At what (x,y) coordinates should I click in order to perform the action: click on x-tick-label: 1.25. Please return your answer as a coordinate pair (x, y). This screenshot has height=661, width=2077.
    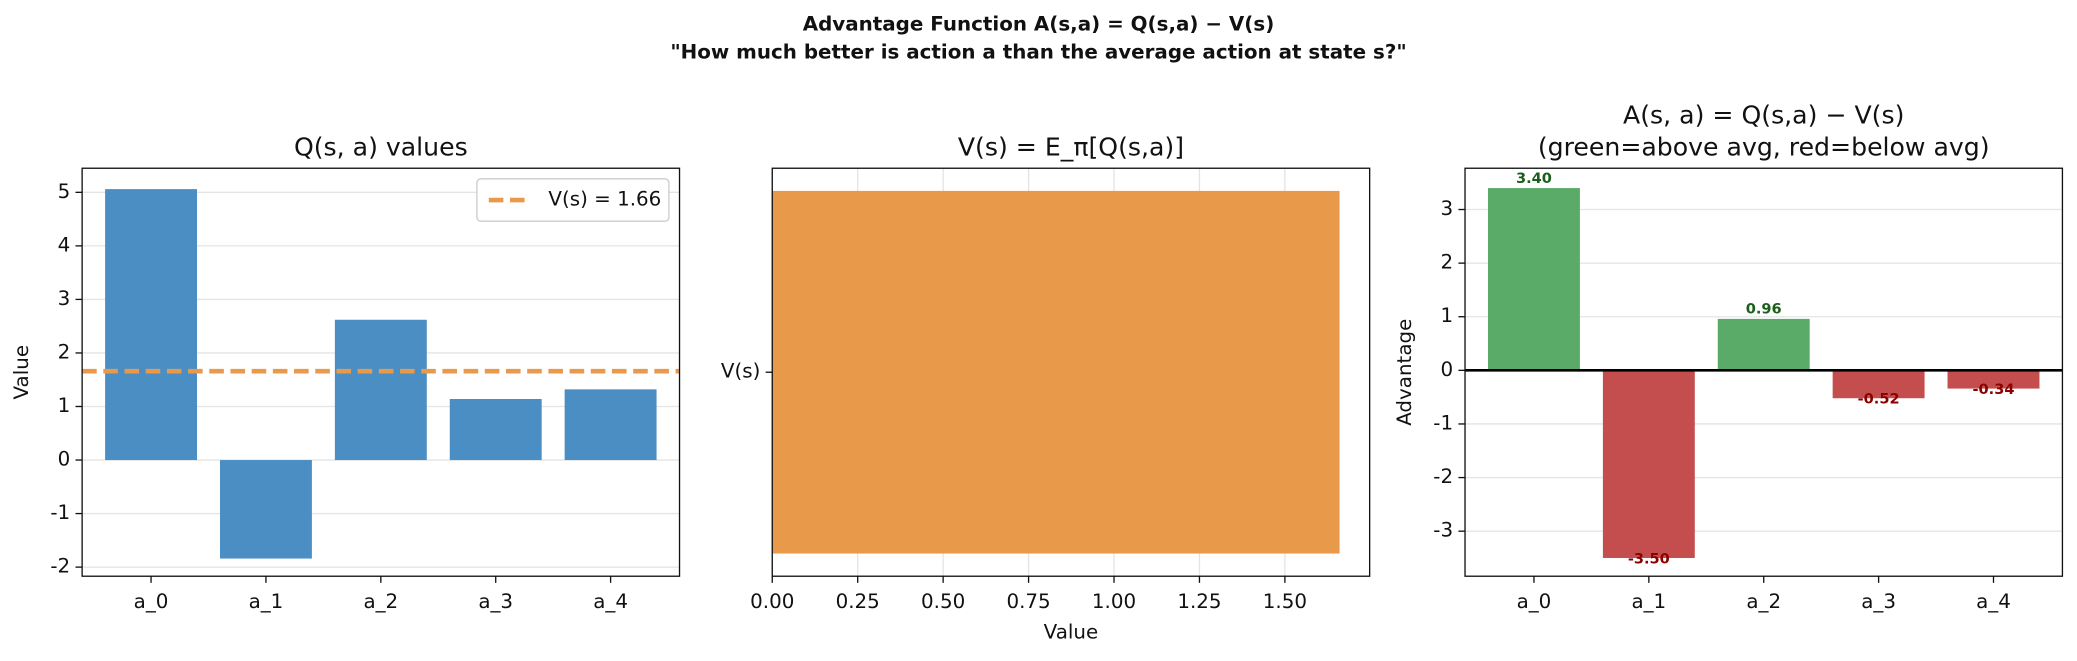
    Looking at the image, I should click on (1199, 601).